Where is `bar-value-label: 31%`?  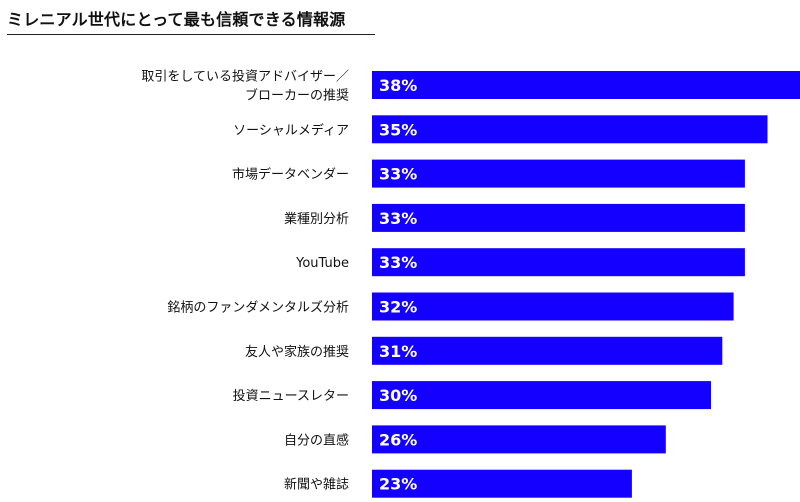
bar-value-label: 31% is located at coordinates (398, 351).